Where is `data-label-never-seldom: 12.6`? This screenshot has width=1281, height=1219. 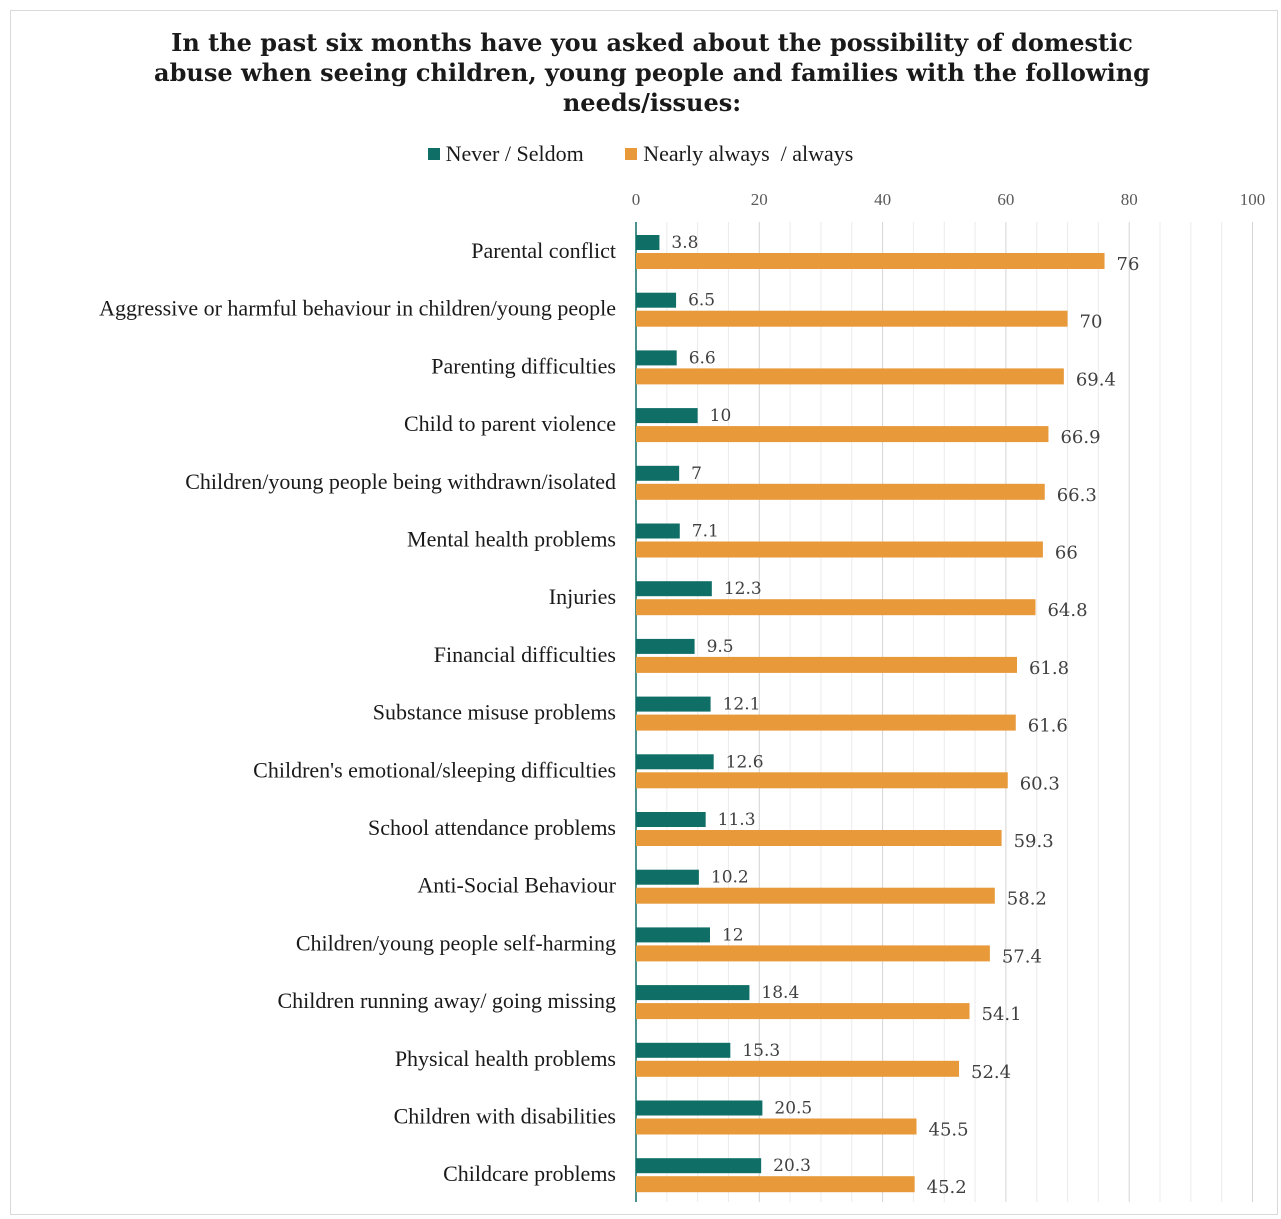
data-label-never-seldom: 12.6 is located at coordinates (745, 762).